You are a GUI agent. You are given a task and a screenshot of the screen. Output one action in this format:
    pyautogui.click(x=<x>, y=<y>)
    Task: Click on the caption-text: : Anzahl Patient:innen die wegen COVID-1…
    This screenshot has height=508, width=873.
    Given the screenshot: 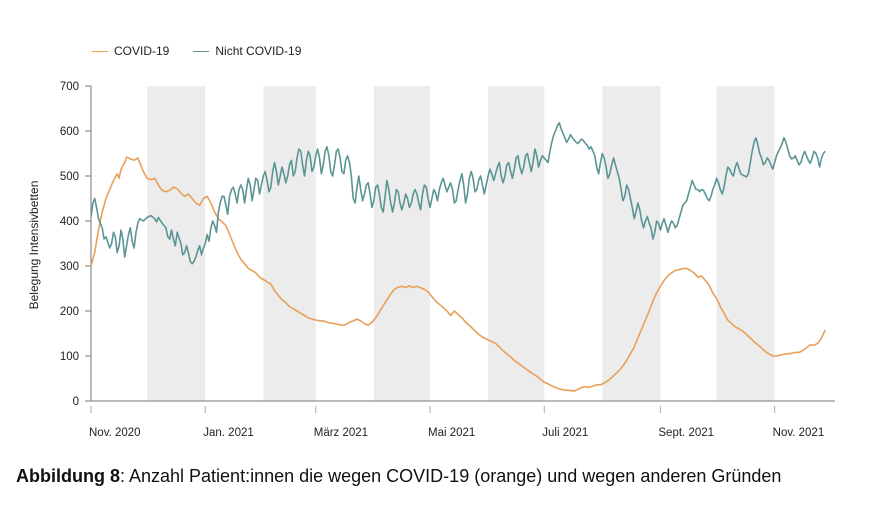 What is the action you would take?
    pyautogui.click(x=450, y=476)
    